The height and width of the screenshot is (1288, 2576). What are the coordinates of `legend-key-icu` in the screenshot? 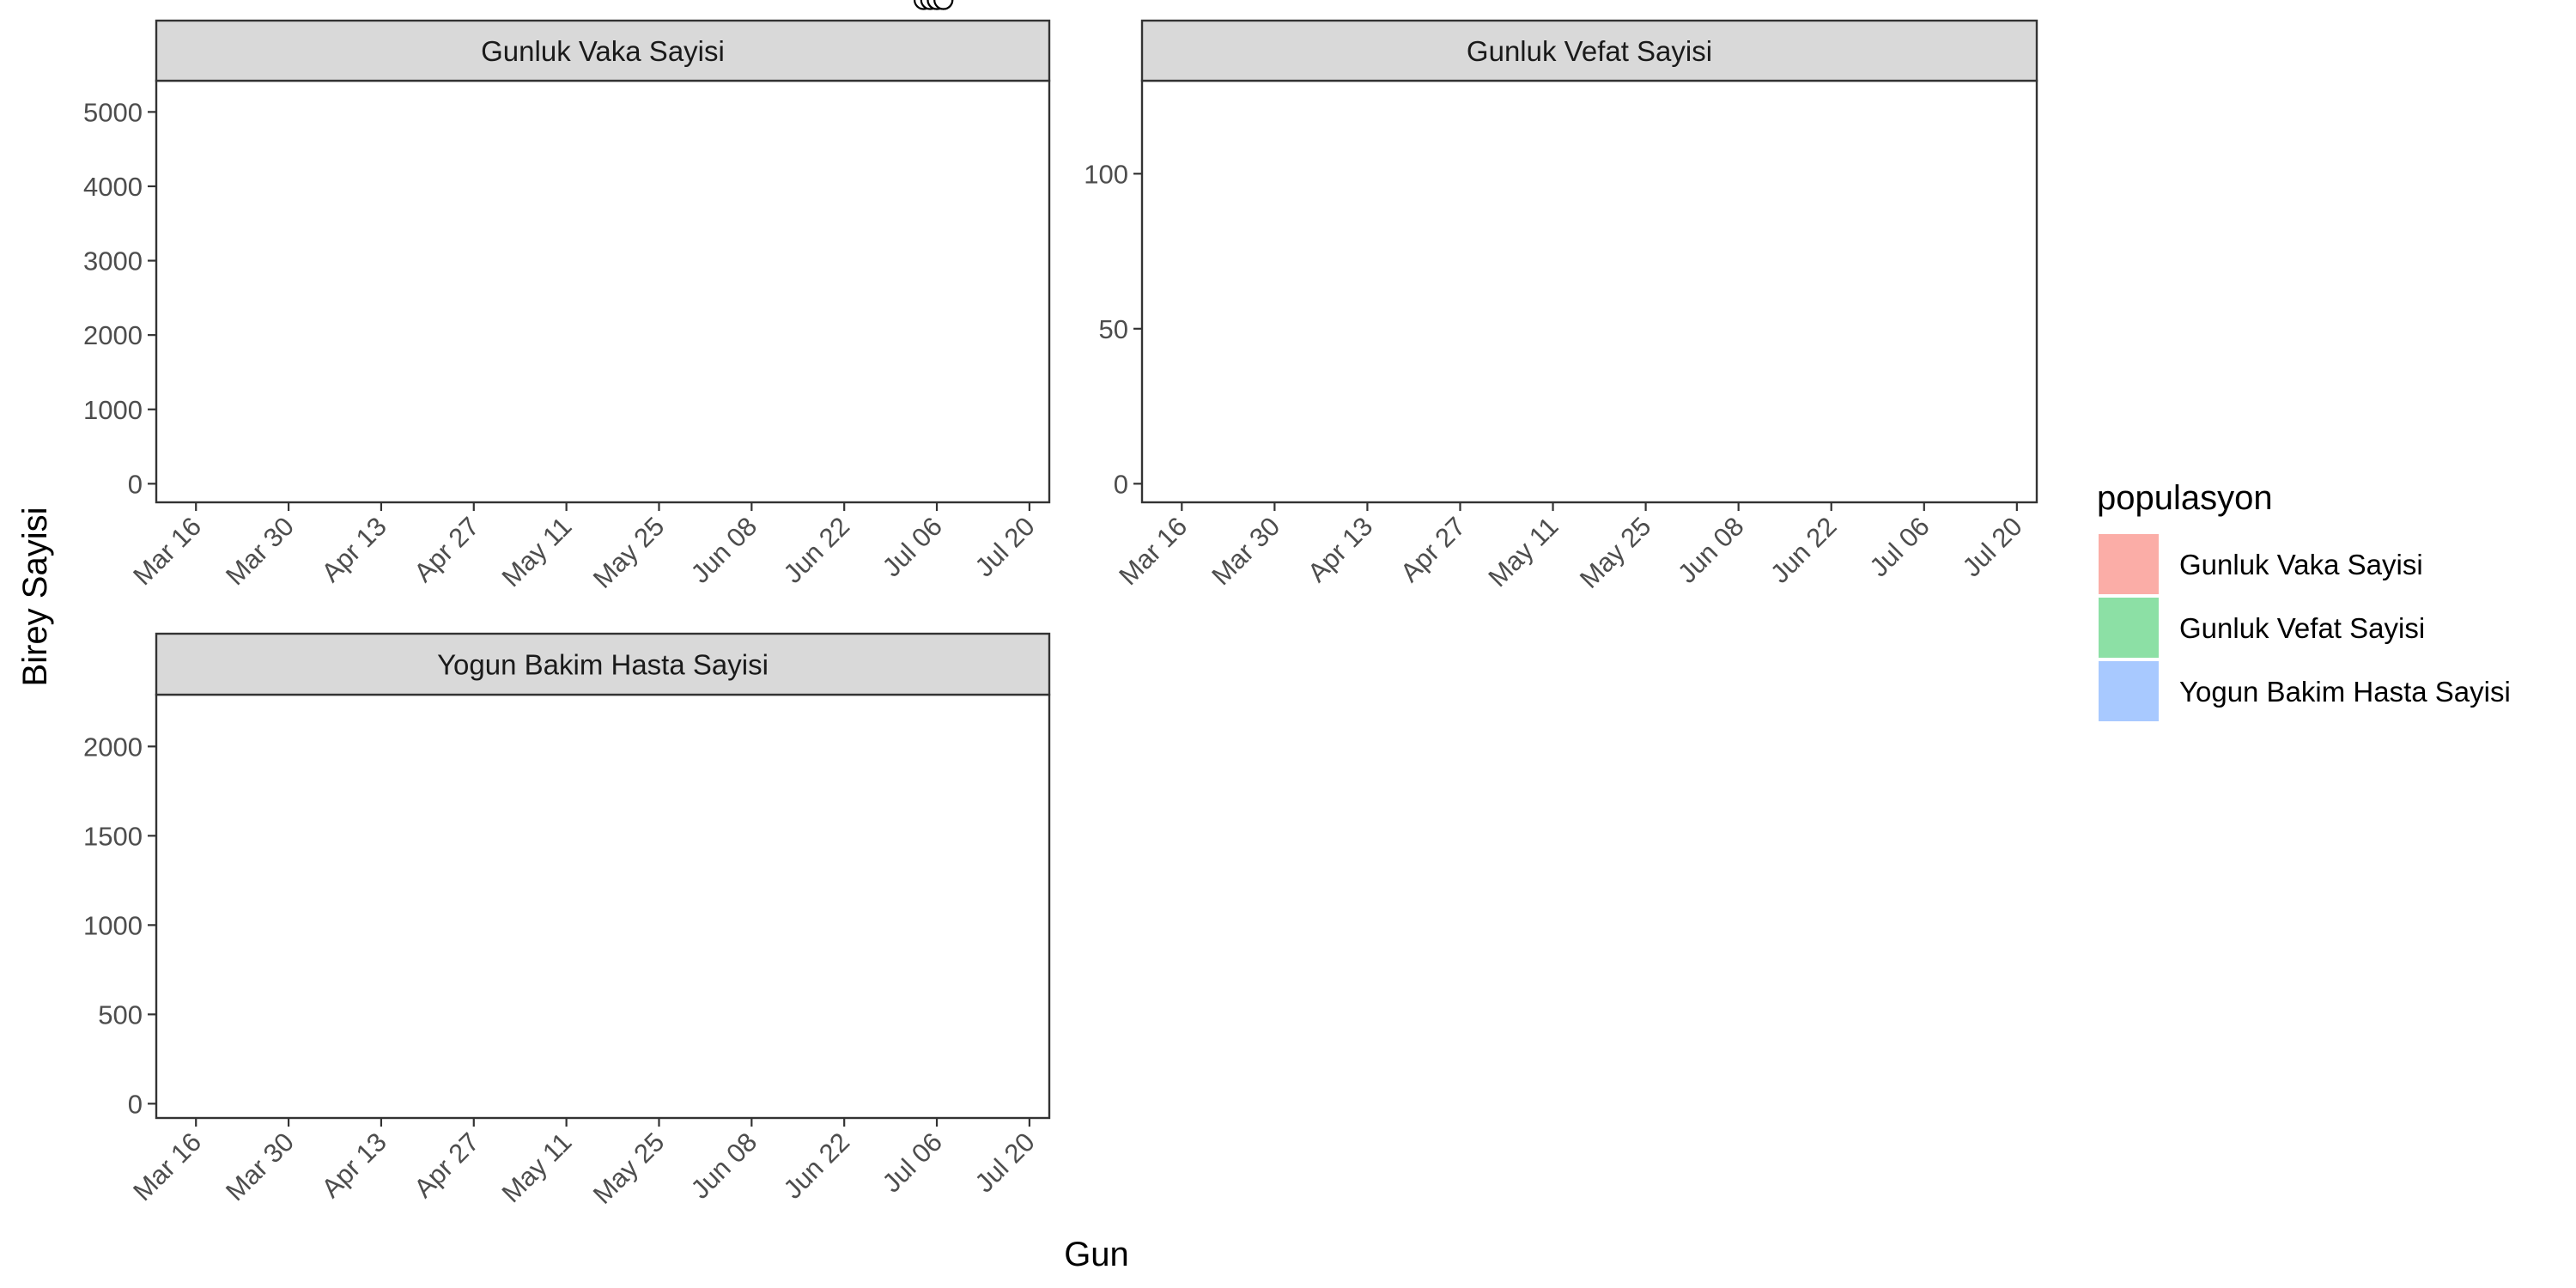 It's located at (2129, 691).